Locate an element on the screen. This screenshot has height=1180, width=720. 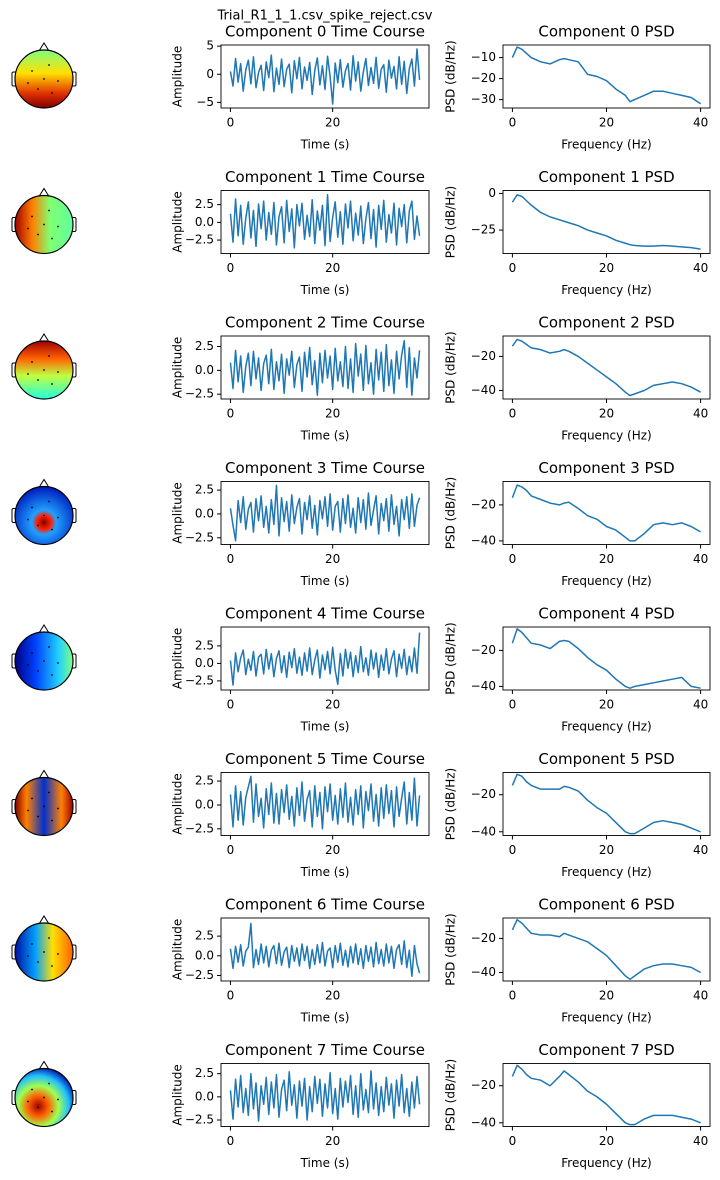
chart-title: Component 5 Time Course is located at coordinates (325, 759).